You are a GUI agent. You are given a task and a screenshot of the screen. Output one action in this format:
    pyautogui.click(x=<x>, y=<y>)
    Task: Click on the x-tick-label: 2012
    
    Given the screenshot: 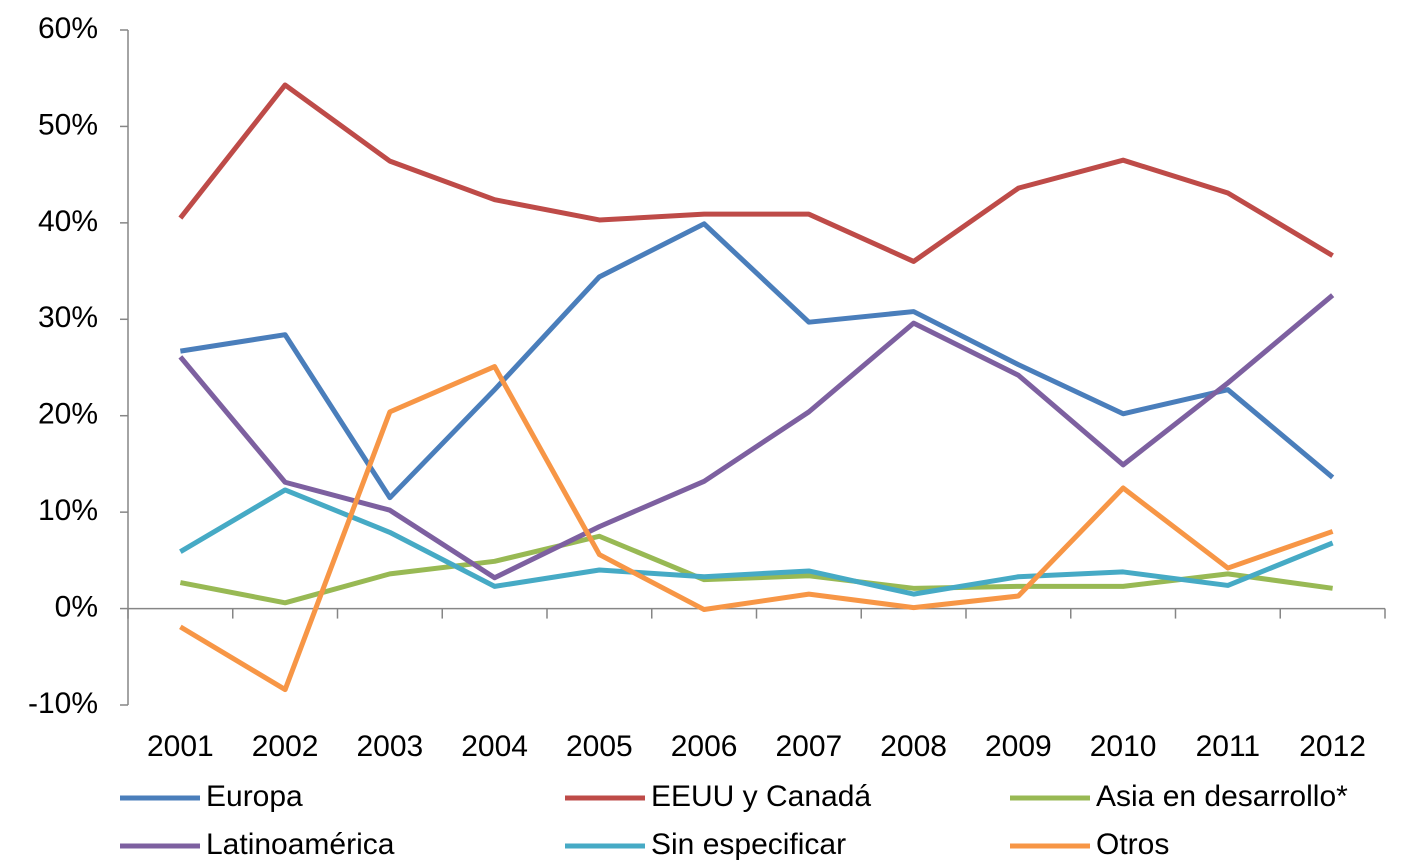 What is the action you would take?
    pyautogui.click(x=1332, y=746)
    